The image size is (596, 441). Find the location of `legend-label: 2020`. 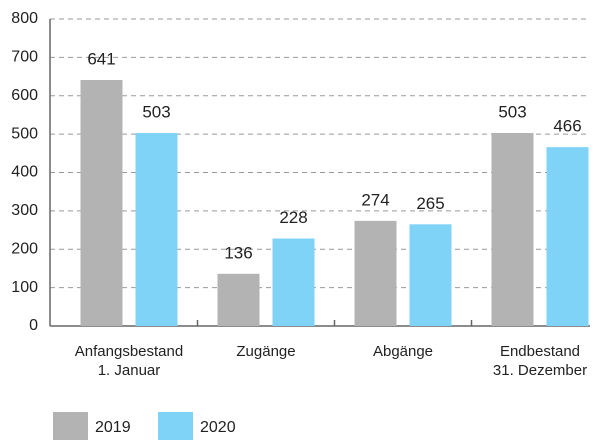

legend-label: 2020 is located at coordinates (218, 427).